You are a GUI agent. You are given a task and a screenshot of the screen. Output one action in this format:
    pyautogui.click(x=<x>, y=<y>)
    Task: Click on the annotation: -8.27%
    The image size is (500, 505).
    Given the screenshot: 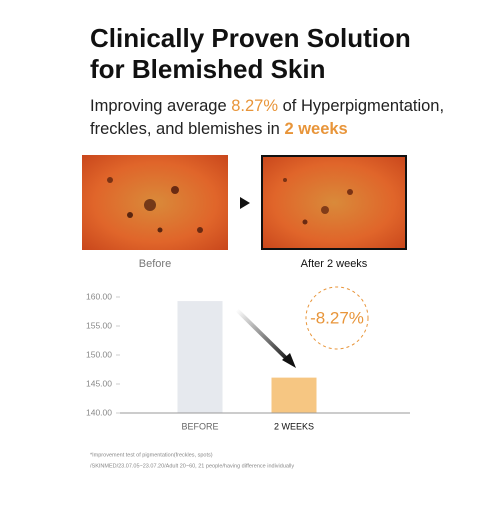 What is the action you would take?
    pyautogui.click(x=337, y=317)
    